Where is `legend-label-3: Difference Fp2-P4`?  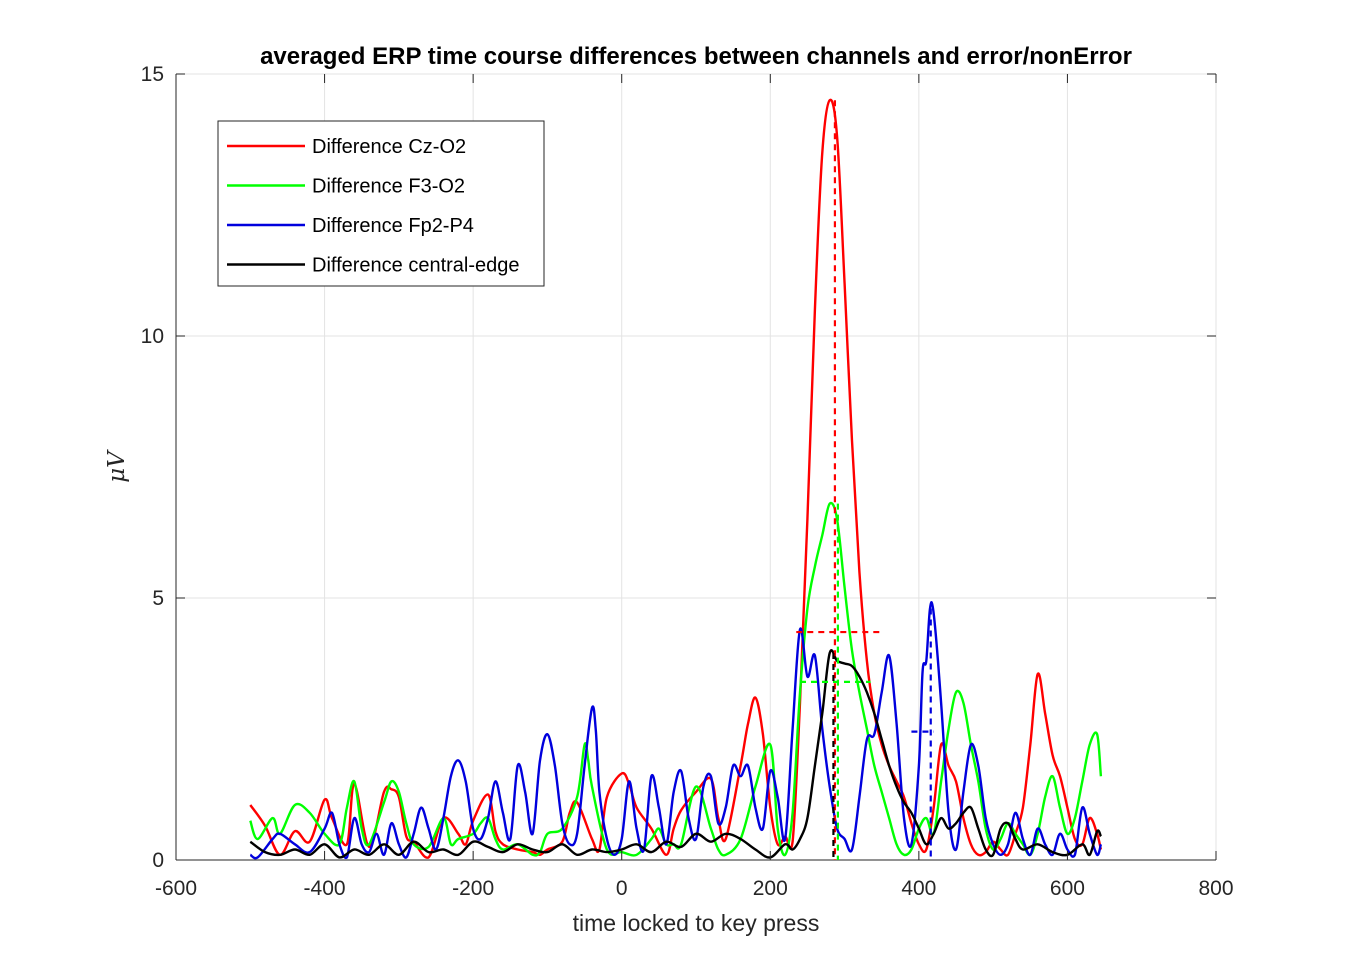 legend-label-3: Difference Fp2-P4 is located at coordinates (393, 226).